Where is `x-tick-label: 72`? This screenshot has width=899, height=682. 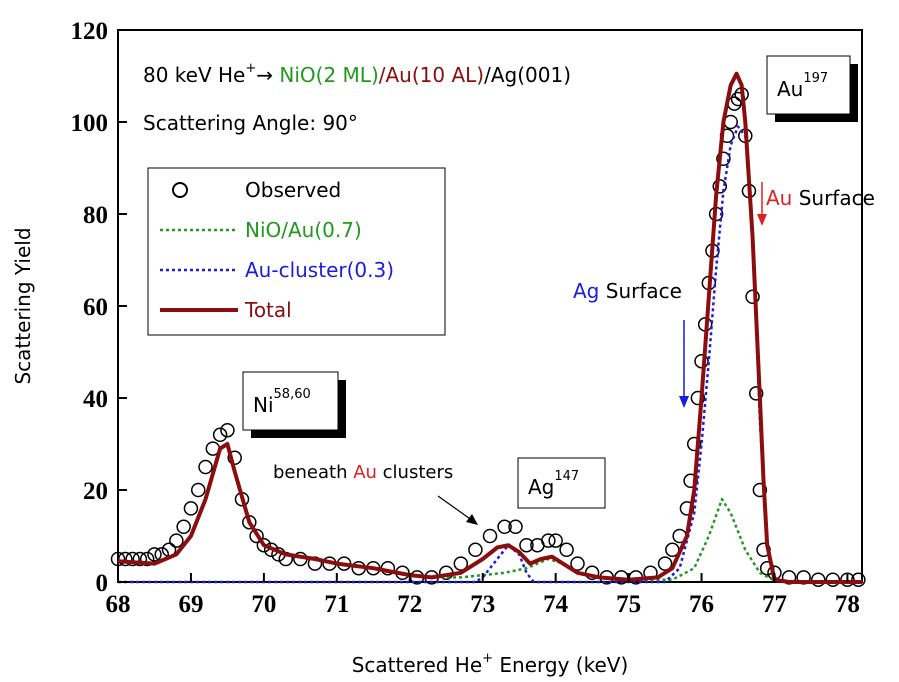
x-tick-label: 72 is located at coordinates (409, 604).